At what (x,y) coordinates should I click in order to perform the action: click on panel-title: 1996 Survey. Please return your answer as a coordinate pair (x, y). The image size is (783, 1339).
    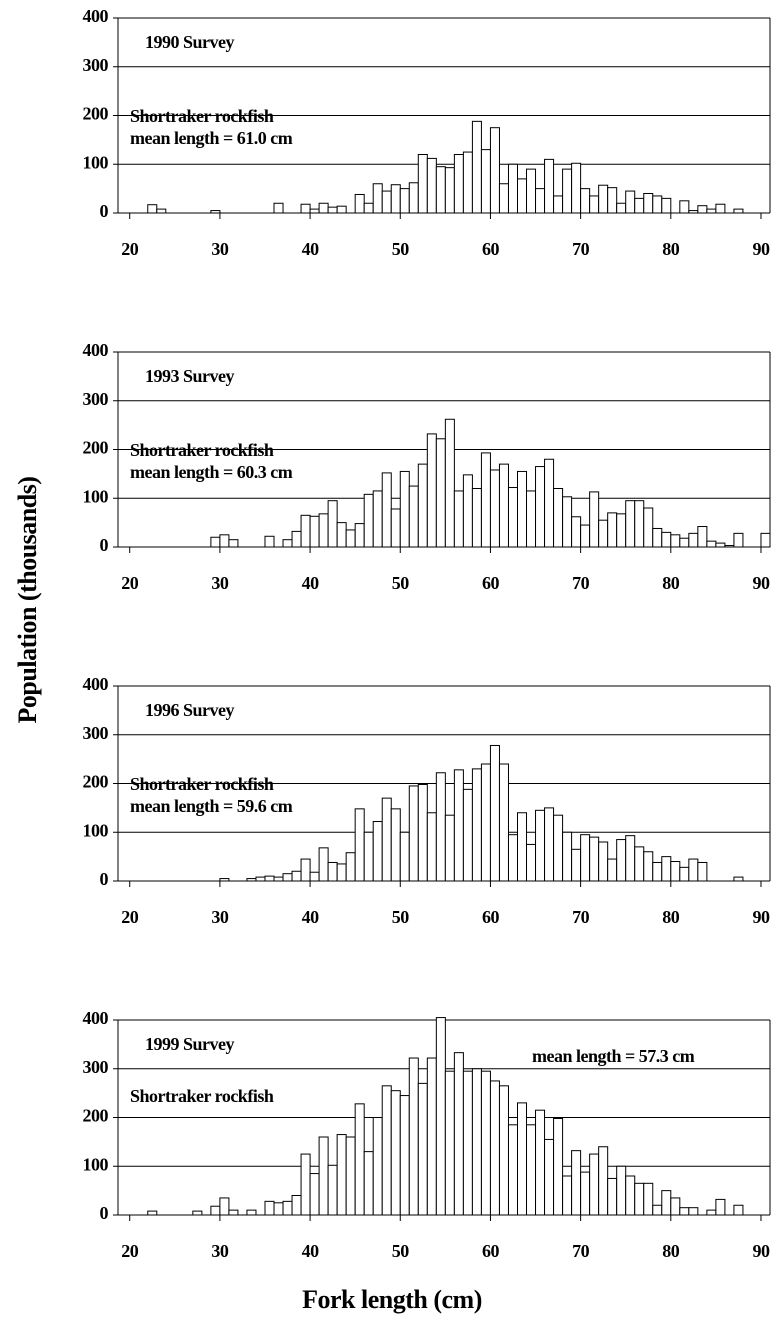
    Looking at the image, I should click on (190, 710).